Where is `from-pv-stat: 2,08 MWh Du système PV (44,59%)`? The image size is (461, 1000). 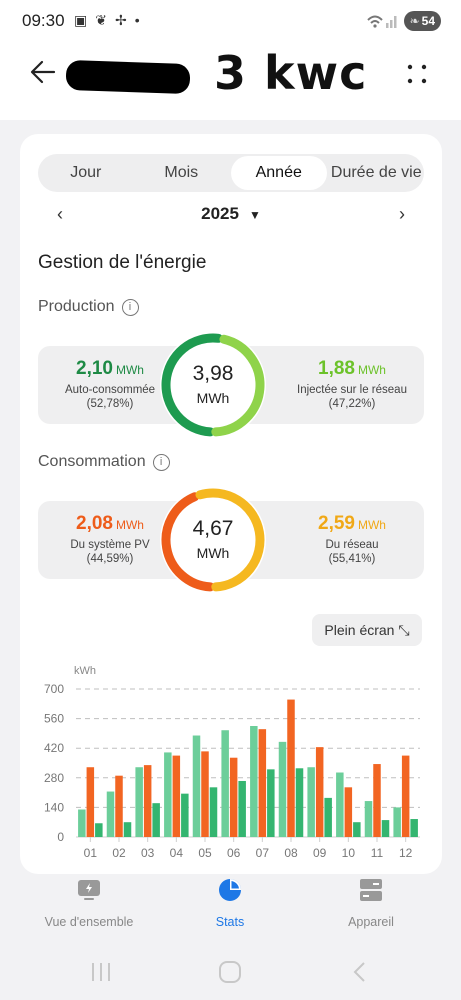 from-pv-stat: 2,08 MWh Du système PV (44,59%) is located at coordinates (110, 539).